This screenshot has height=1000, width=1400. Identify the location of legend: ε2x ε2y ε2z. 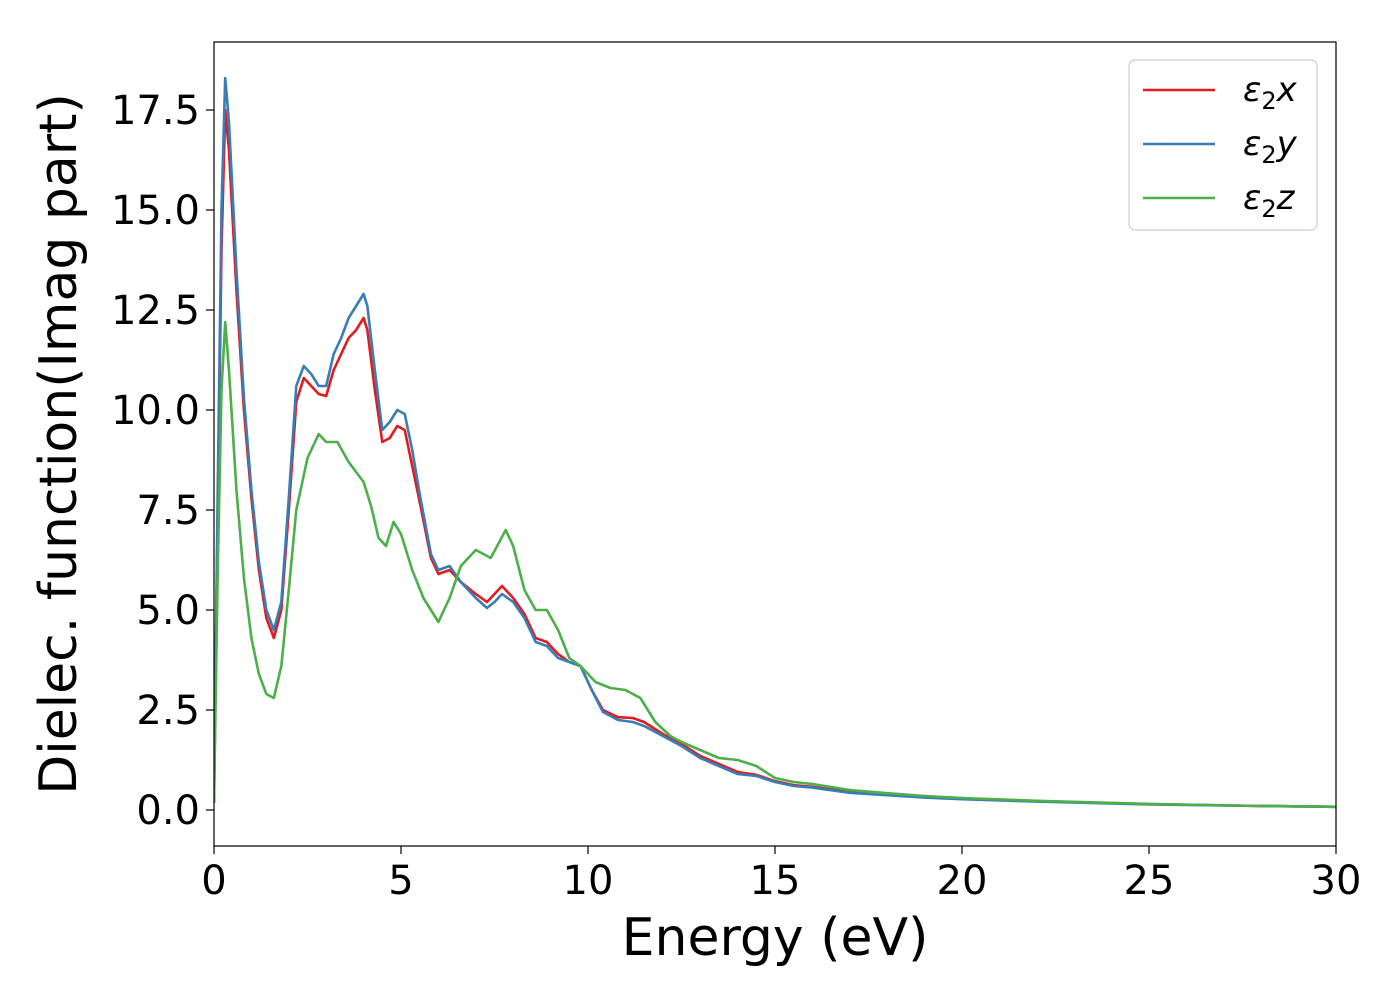
(1223, 145).